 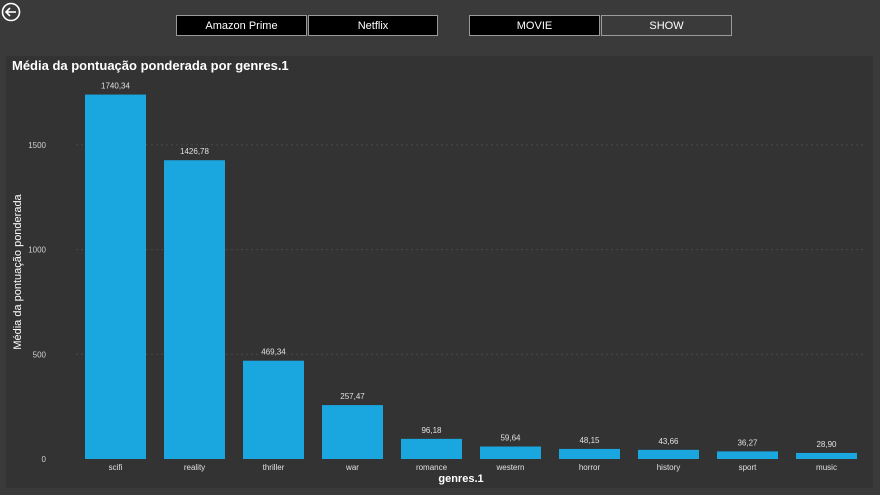 I want to click on data-label: 1740,34, so click(x=115, y=86).